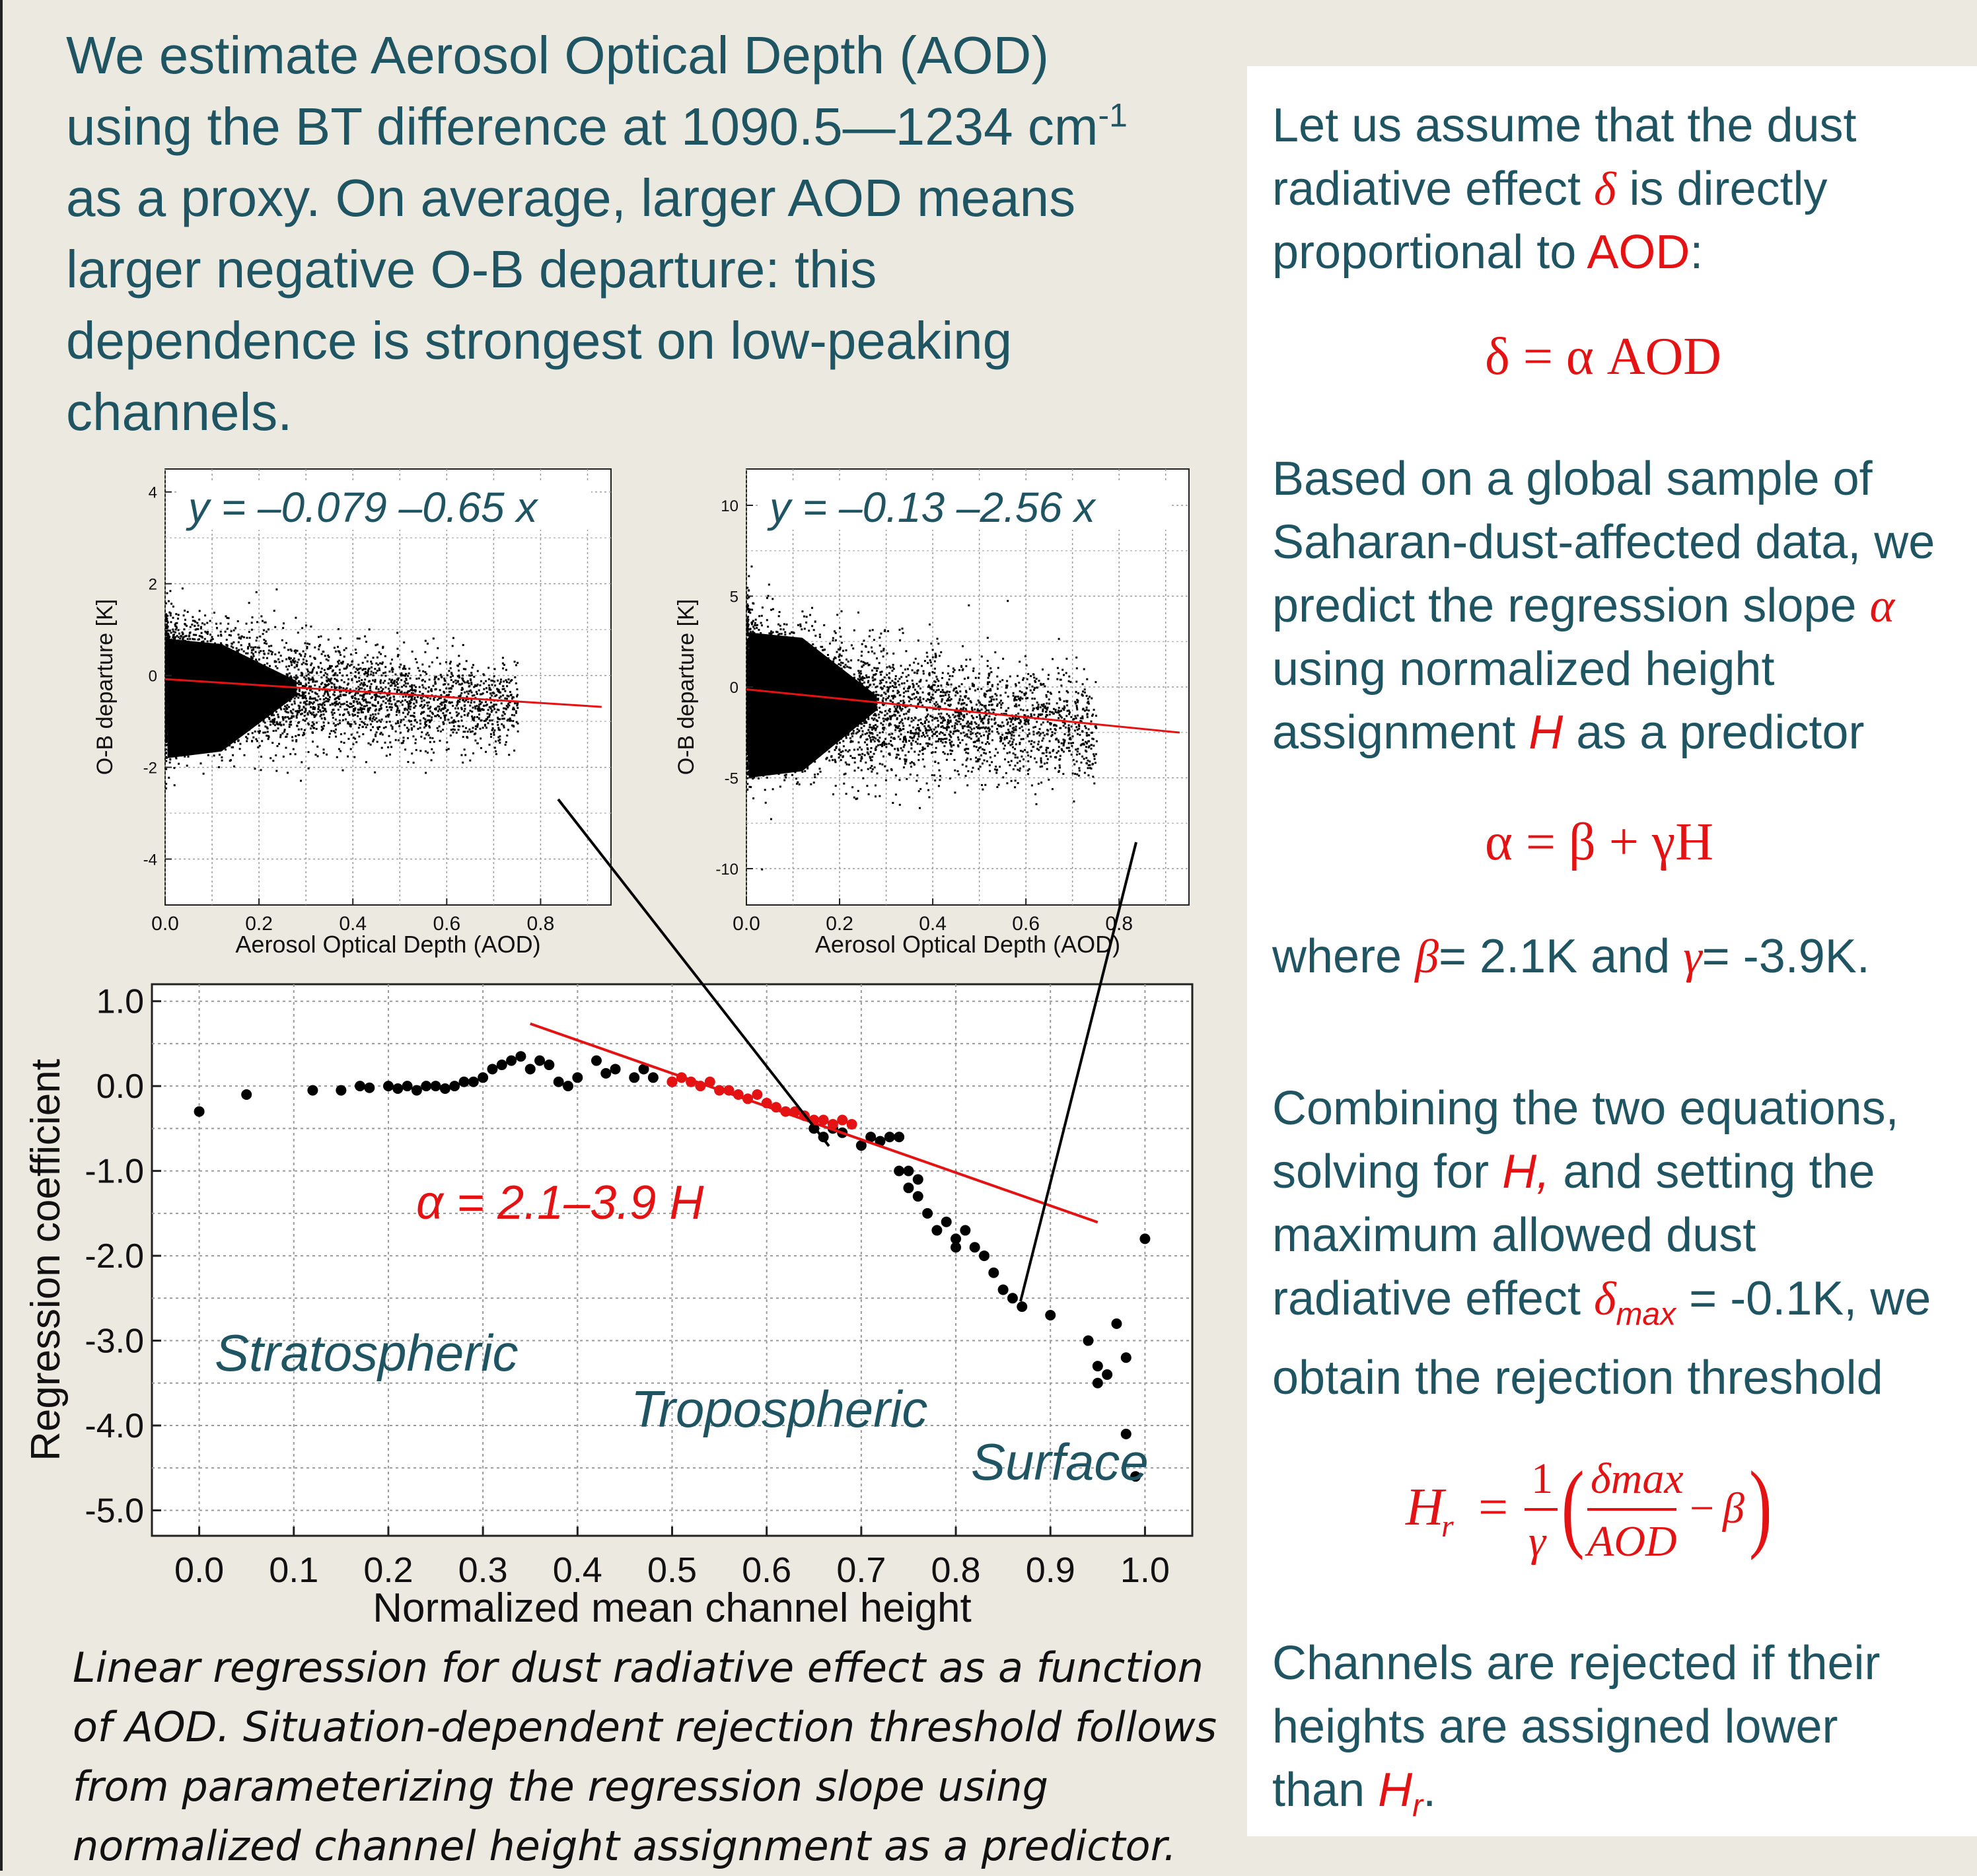 This screenshot has height=1876, width=1977. Describe the element at coordinates (1427, 956) in the screenshot. I see `beta-symbol: β` at that location.